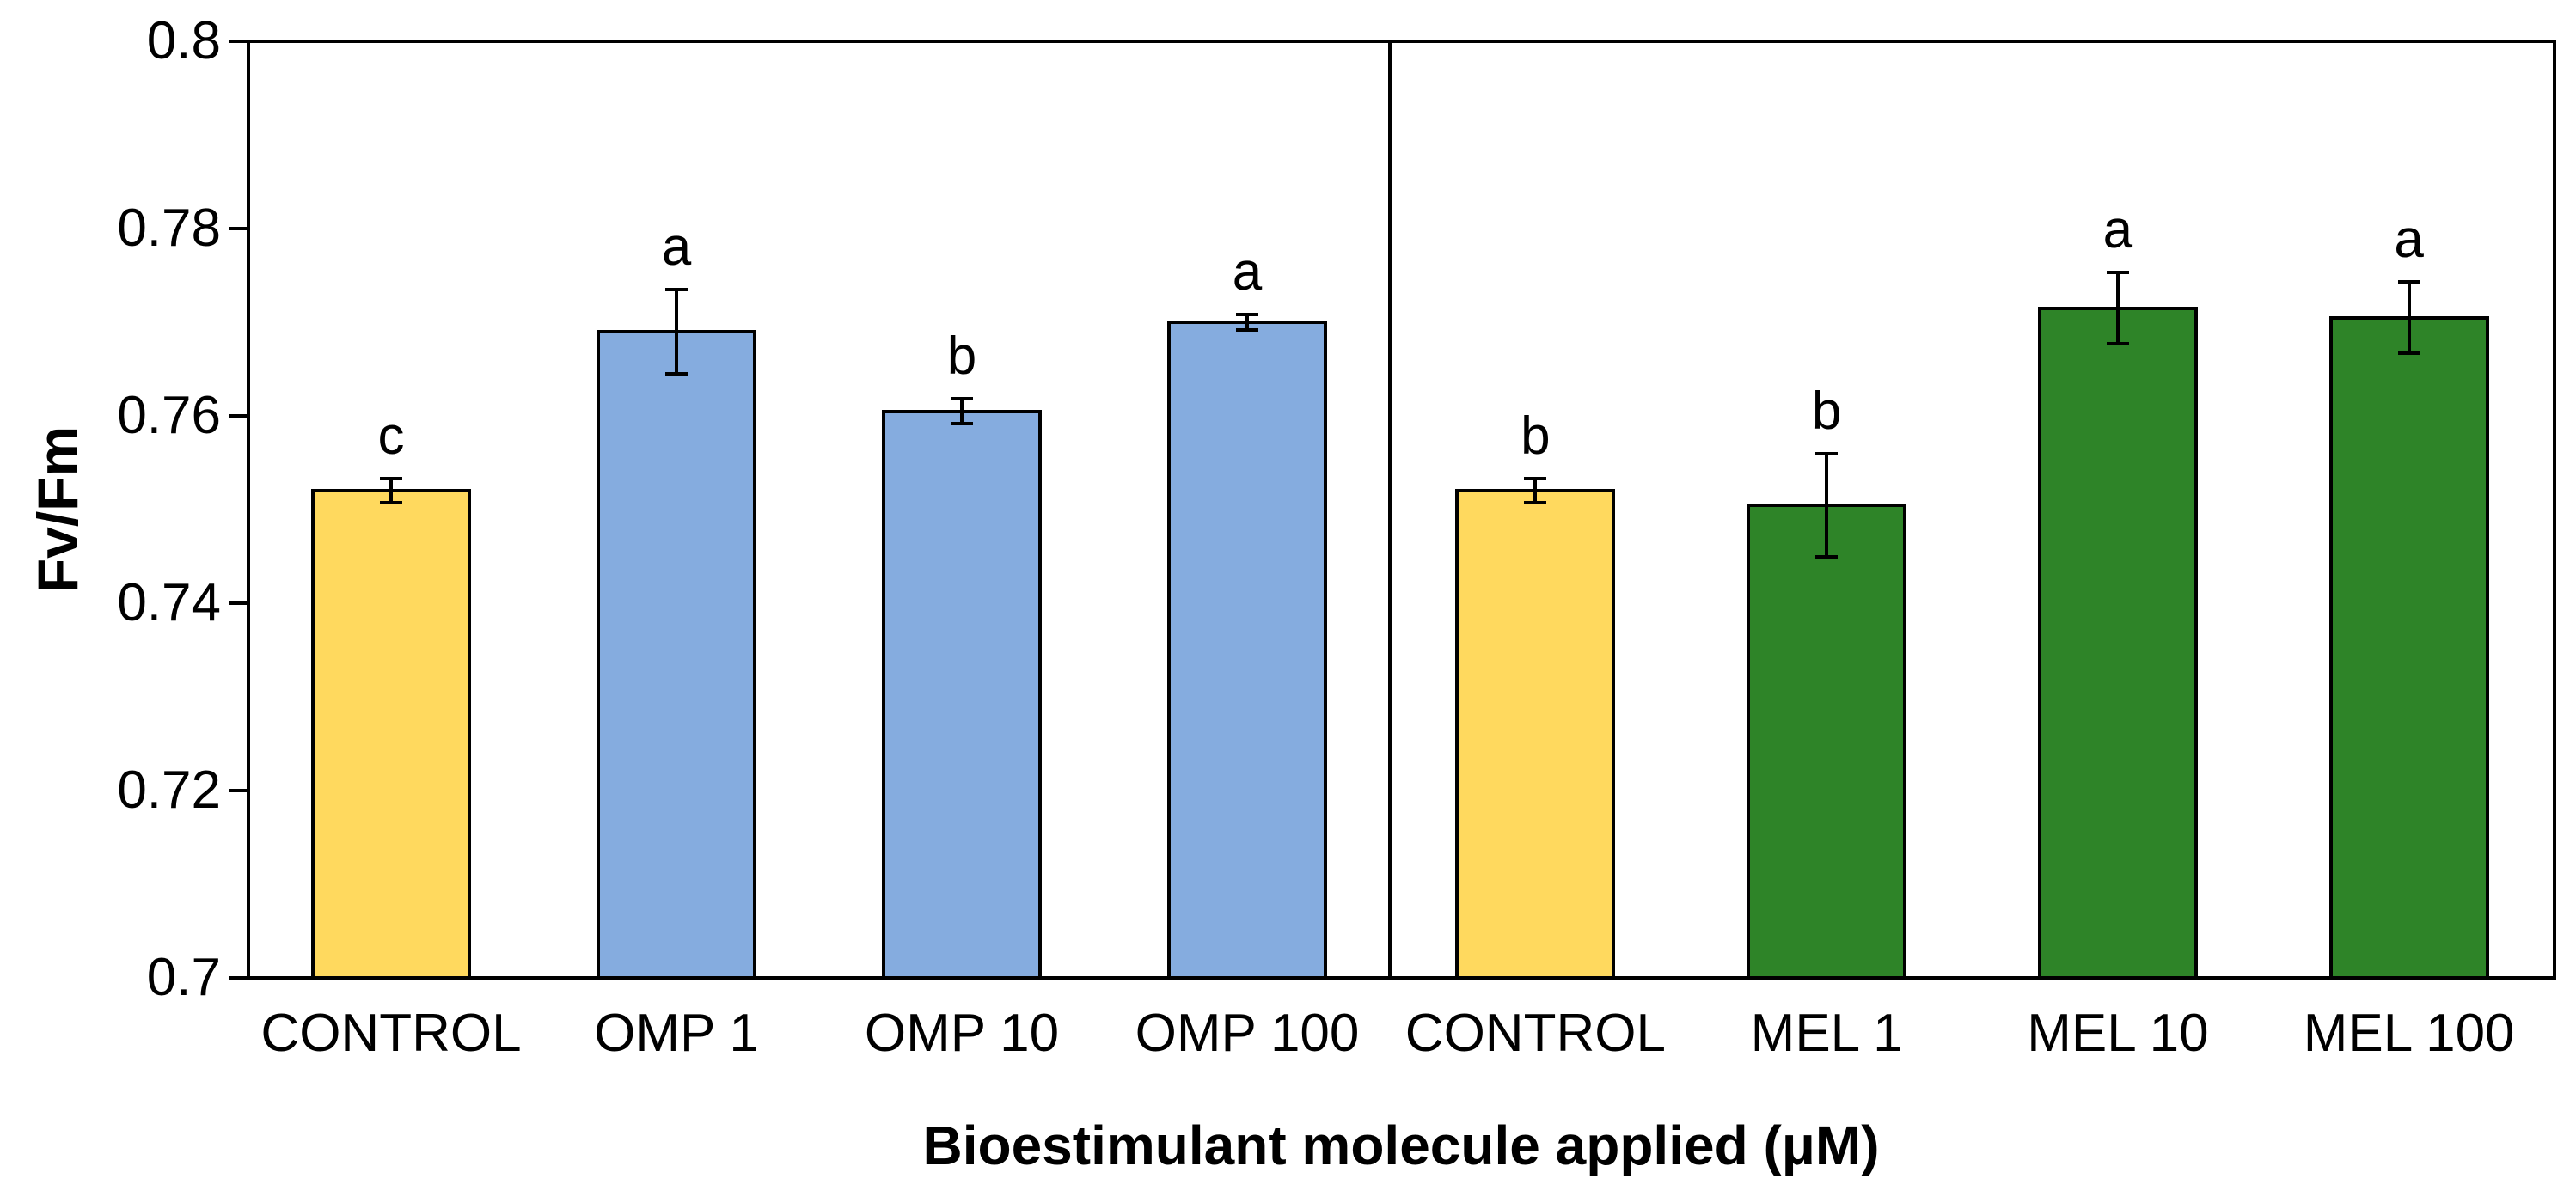  Describe the element at coordinates (1535, 492) in the screenshot. I see `error-bar-4-control` at that location.